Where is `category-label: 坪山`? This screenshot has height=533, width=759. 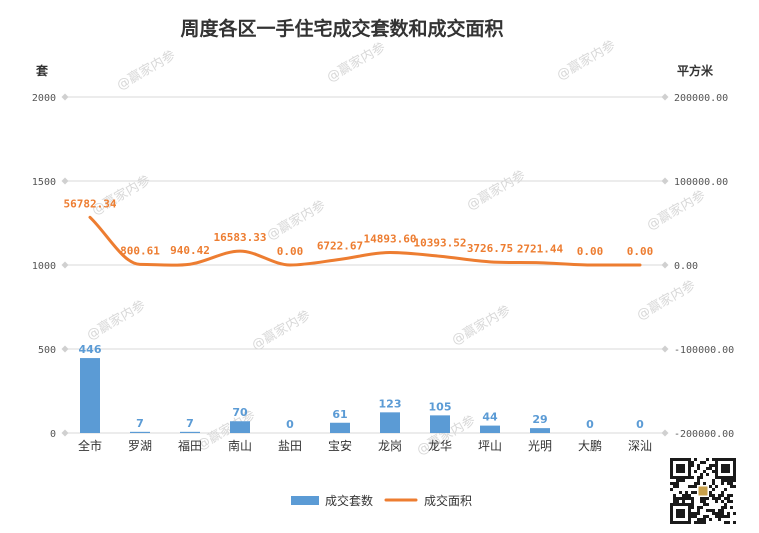
category-label: 坪山 is located at coordinates (490, 446).